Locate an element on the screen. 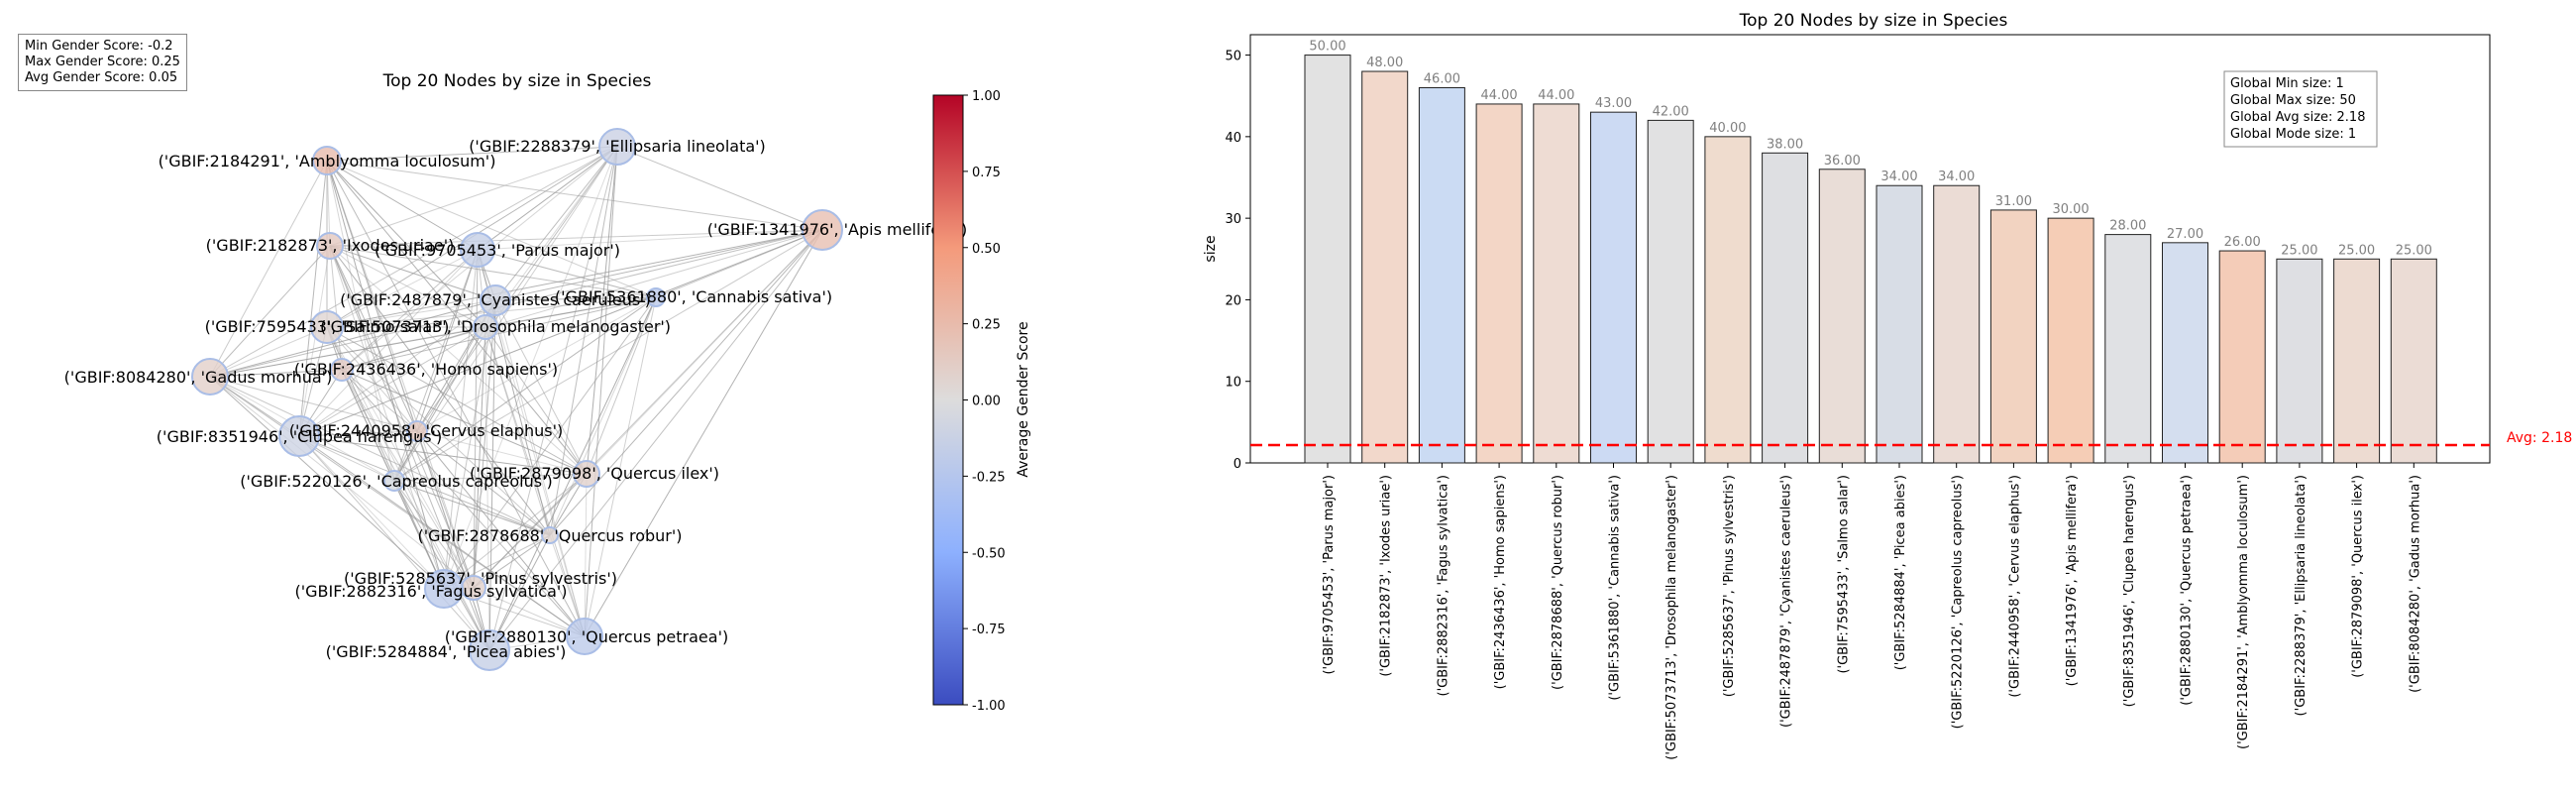 Image resolution: width=2576 pixels, height=793 pixels. colorbar-tick-label: -0.50 is located at coordinates (989, 553).